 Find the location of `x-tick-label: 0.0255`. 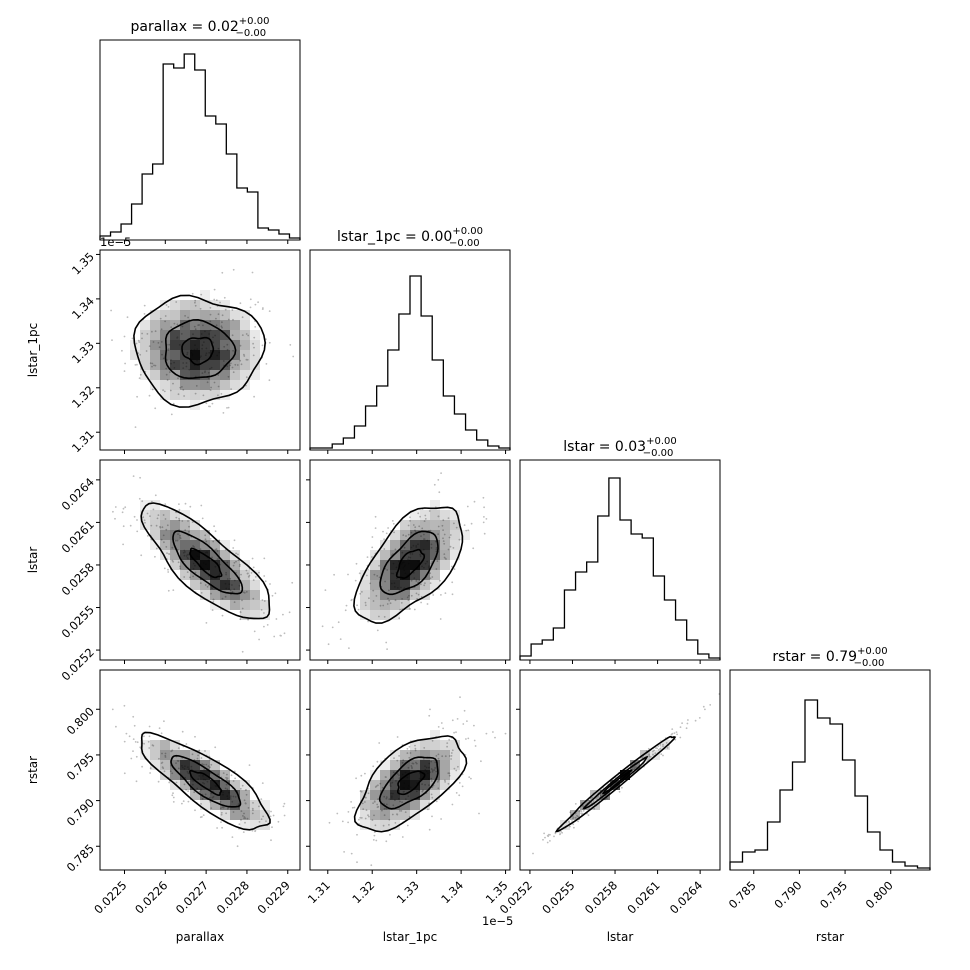

x-tick-label: 0.0255 is located at coordinates (558, 897).